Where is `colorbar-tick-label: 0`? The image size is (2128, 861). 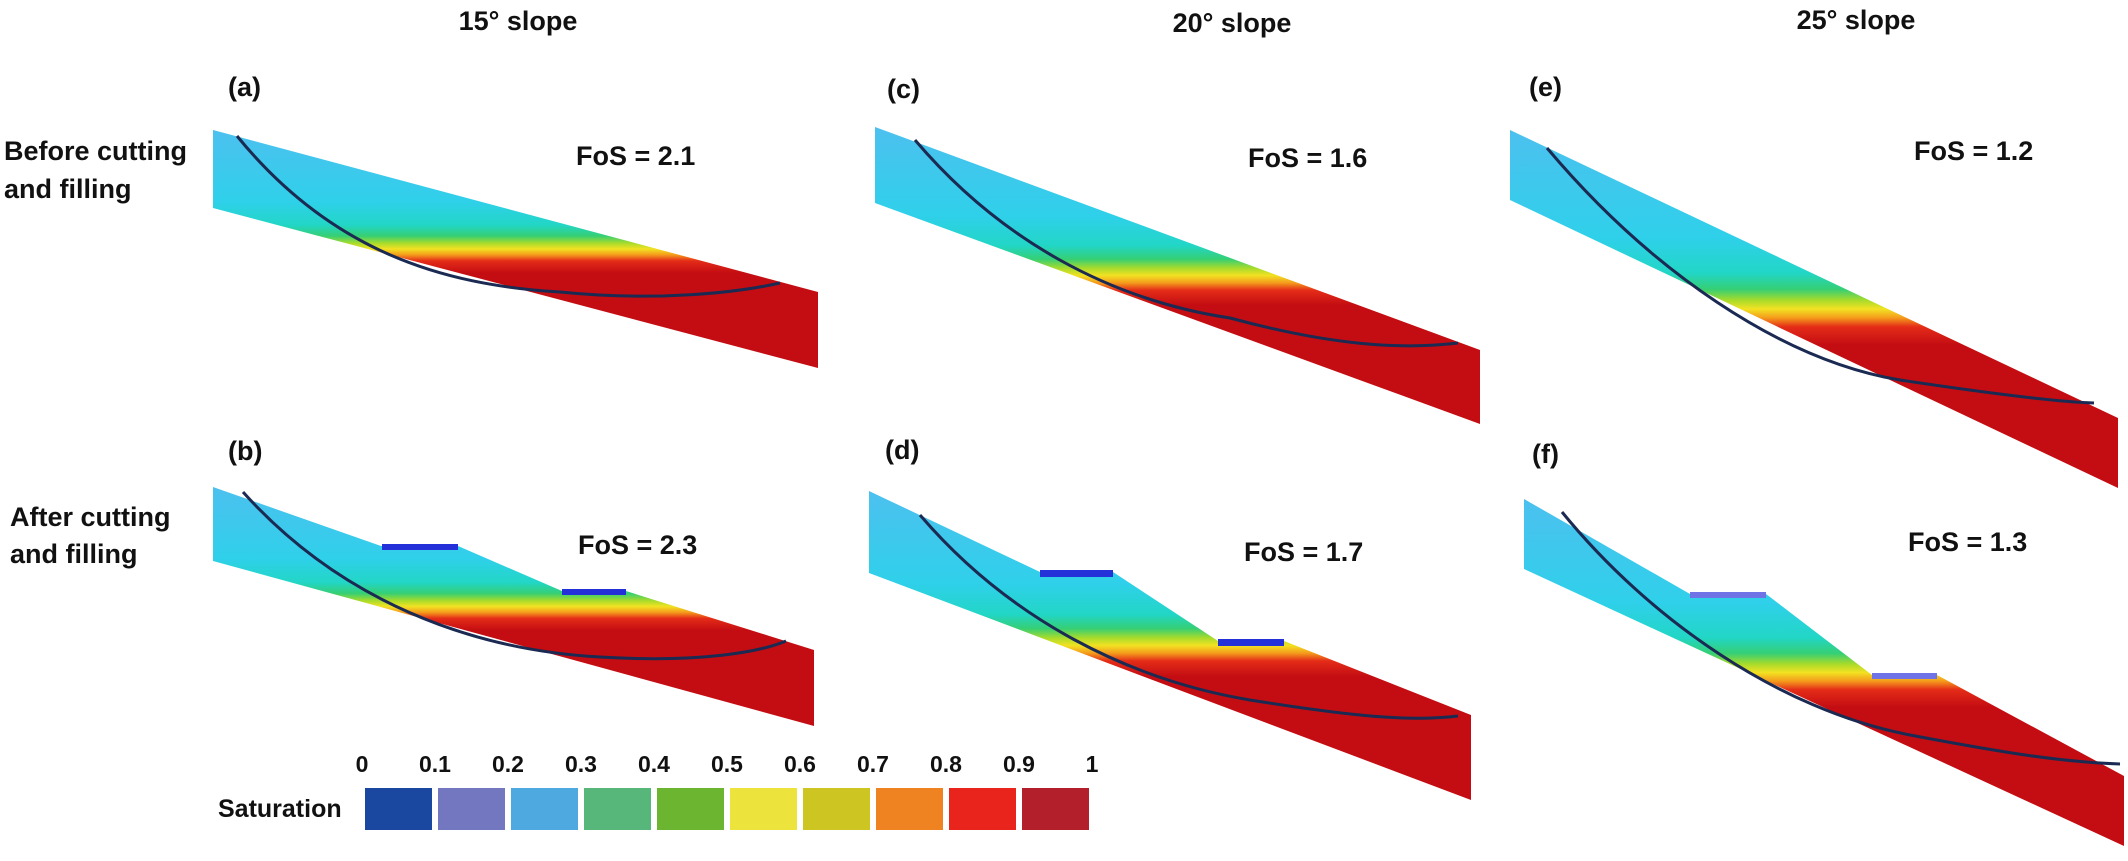
colorbar-tick-label: 0 is located at coordinates (362, 764).